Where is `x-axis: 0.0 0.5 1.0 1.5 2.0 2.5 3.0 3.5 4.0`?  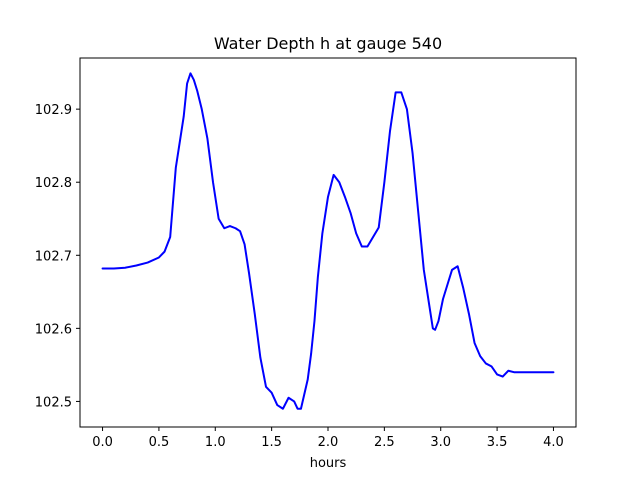 x-axis: 0.0 0.5 1.0 1.5 2.0 2.5 3.0 3.5 4.0 is located at coordinates (328, 438).